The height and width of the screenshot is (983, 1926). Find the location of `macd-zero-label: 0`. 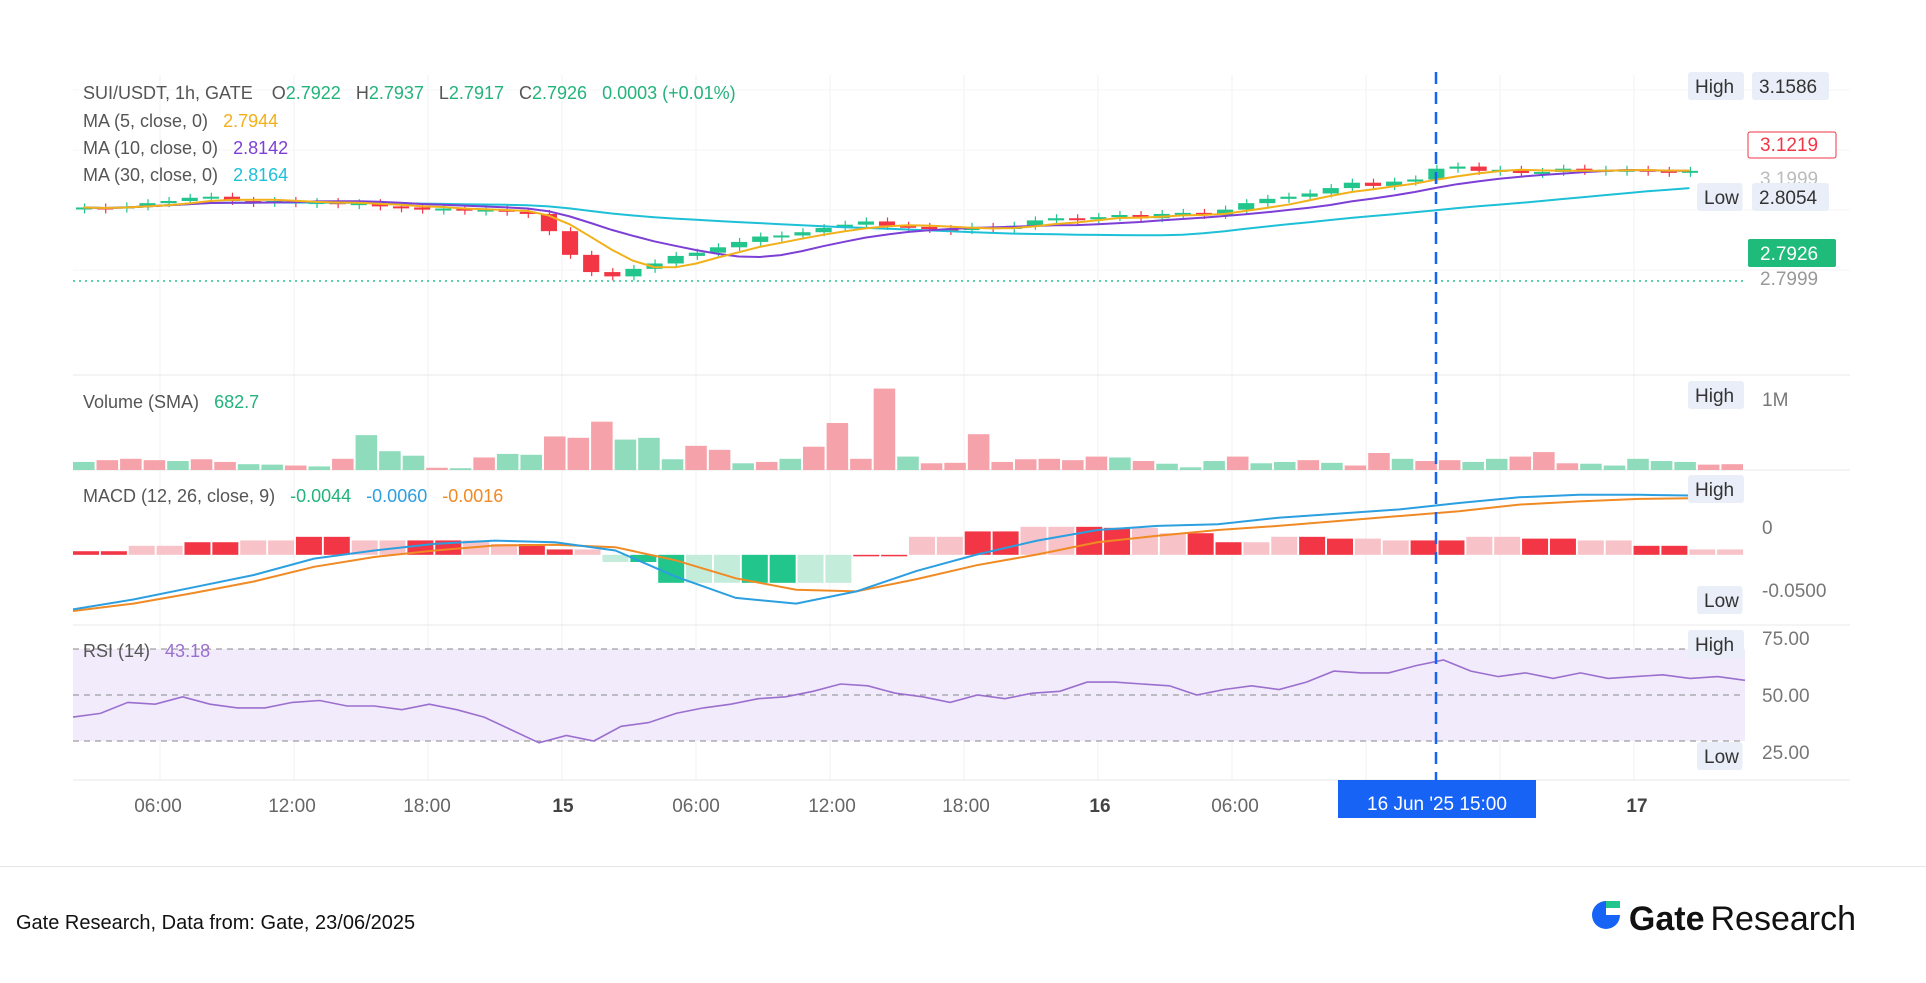

macd-zero-label: 0 is located at coordinates (1767, 528).